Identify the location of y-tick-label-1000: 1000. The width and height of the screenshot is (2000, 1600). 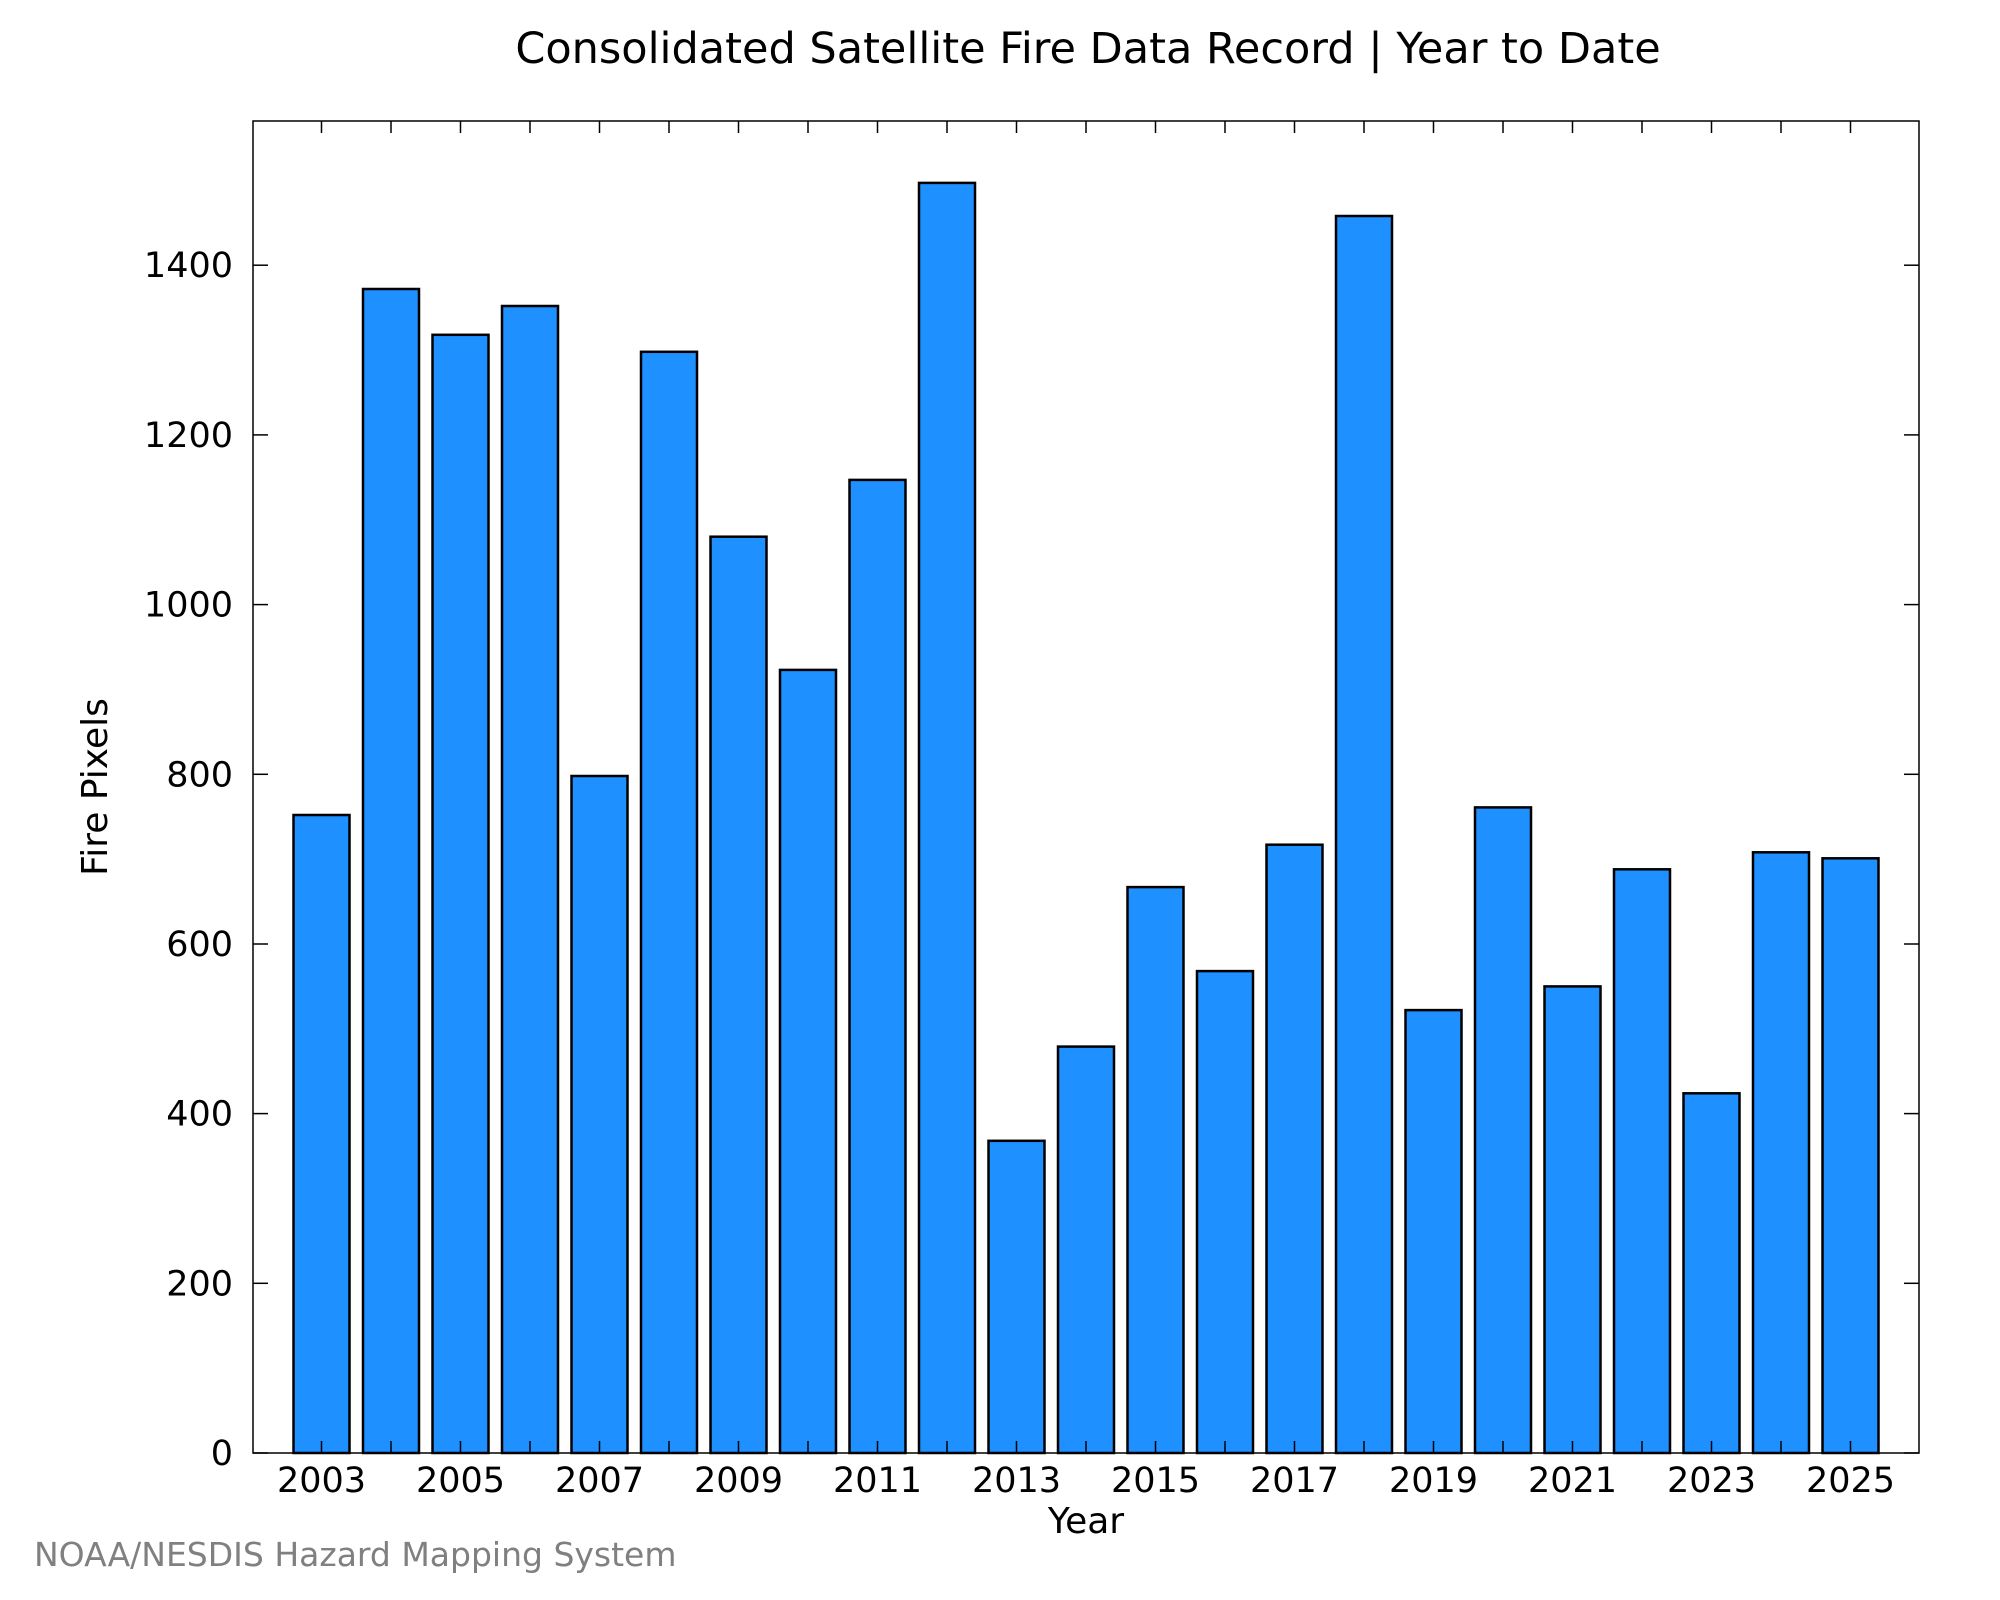
(188, 606).